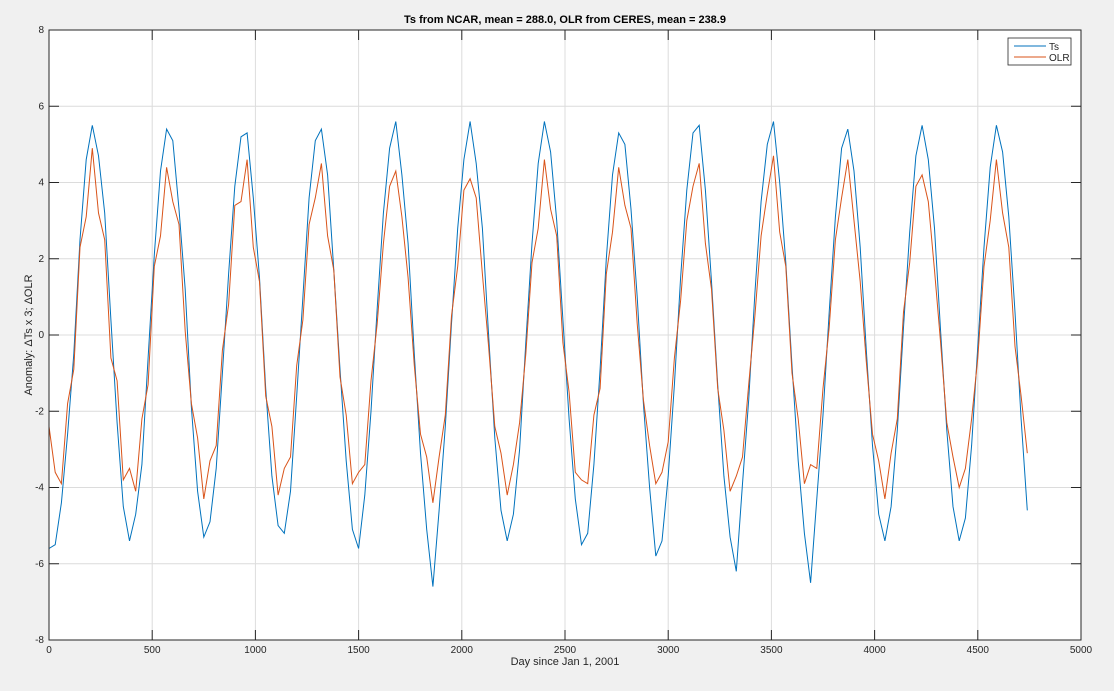 Image resolution: width=1114 pixels, height=691 pixels. I want to click on x-tick-label: 3000, so click(668, 650).